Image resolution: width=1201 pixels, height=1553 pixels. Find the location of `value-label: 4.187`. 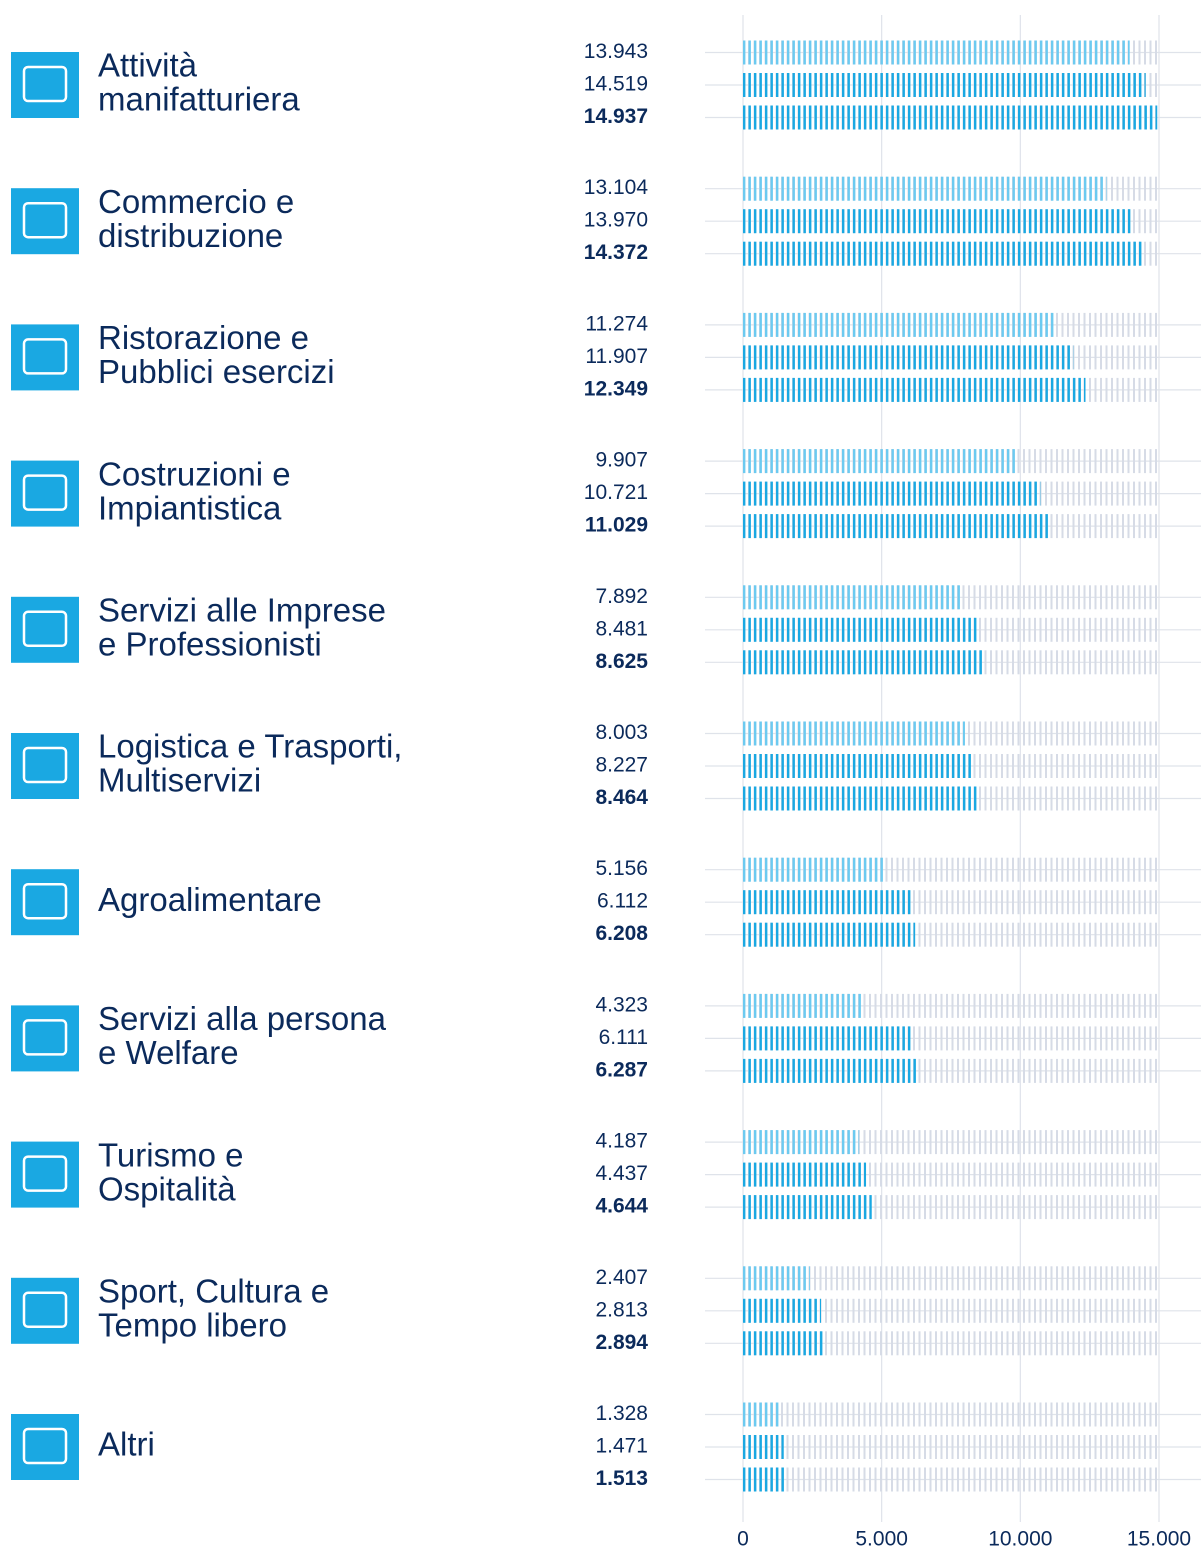

value-label: 4.187 is located at coordinates (621, 1141).